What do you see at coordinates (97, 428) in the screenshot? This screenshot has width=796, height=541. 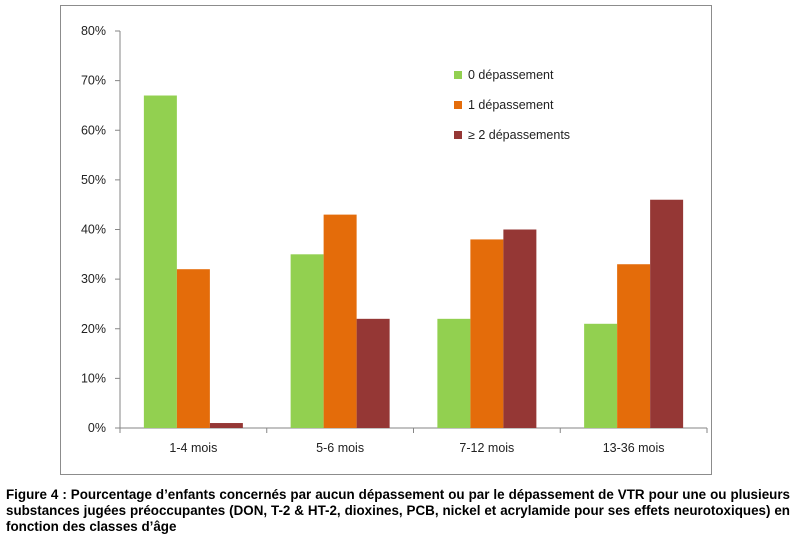 I see `y-tick-label: 0%` at bounding box center [97, 428].